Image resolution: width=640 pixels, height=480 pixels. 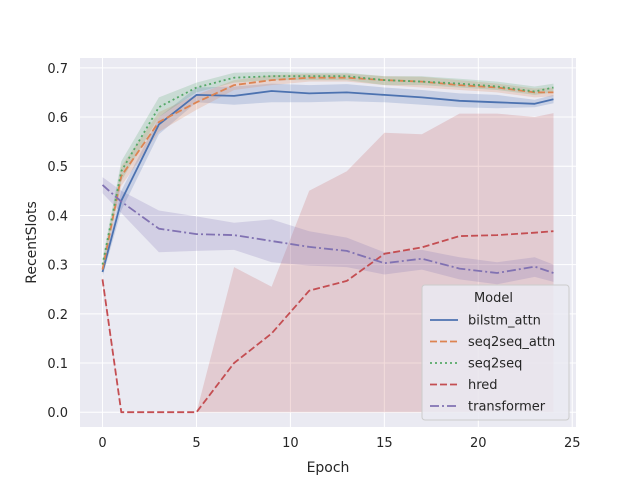 What do you see at coordinates (511, 342) in the screenshot?
I see `legend-label-seq2seq_attn: seq2seq_attn` at bounding box center [511, 342].